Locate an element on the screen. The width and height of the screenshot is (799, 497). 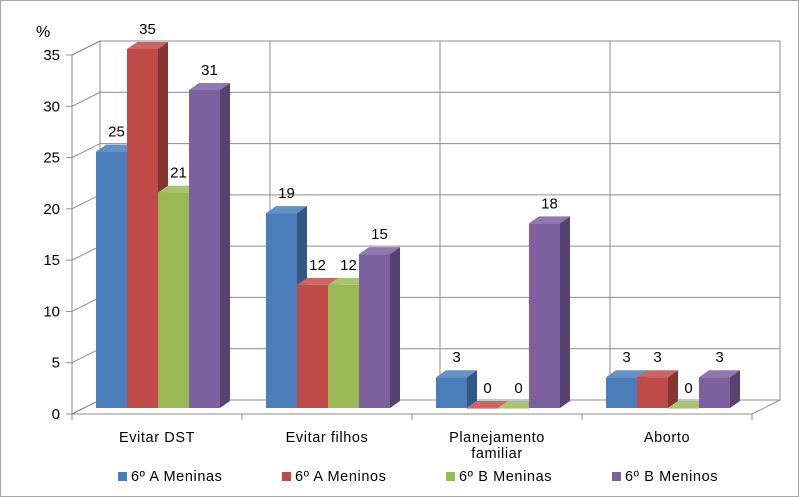
y-tick-label: 30 is located at coordinates (51, 106).